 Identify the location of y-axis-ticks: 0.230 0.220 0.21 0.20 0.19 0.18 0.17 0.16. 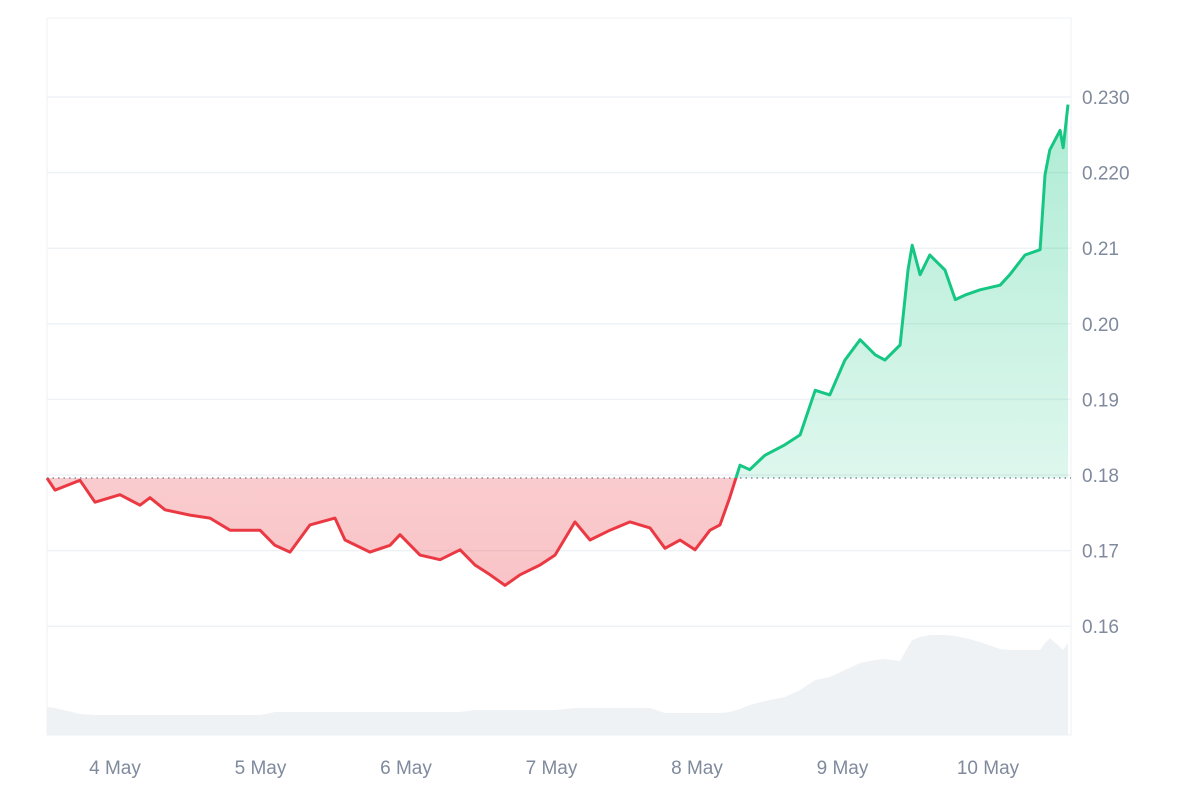
(1106, 363).